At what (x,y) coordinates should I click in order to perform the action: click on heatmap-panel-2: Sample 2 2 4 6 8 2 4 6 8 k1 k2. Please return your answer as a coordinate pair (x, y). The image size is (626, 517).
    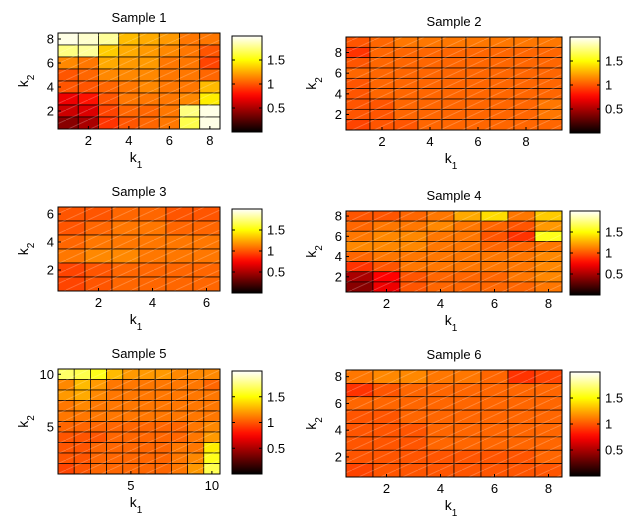
    Looking at the image, I should click on (433, 93).